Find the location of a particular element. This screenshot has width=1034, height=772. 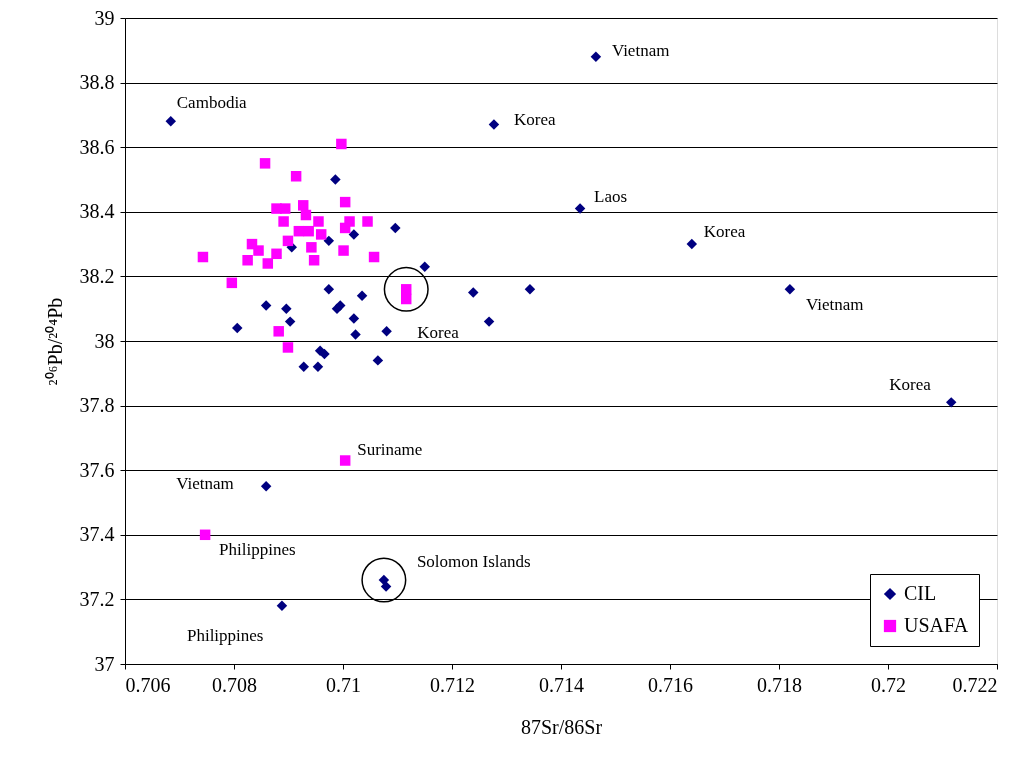

y-tick-label: 37.4 is located at coordinates (97, 534).